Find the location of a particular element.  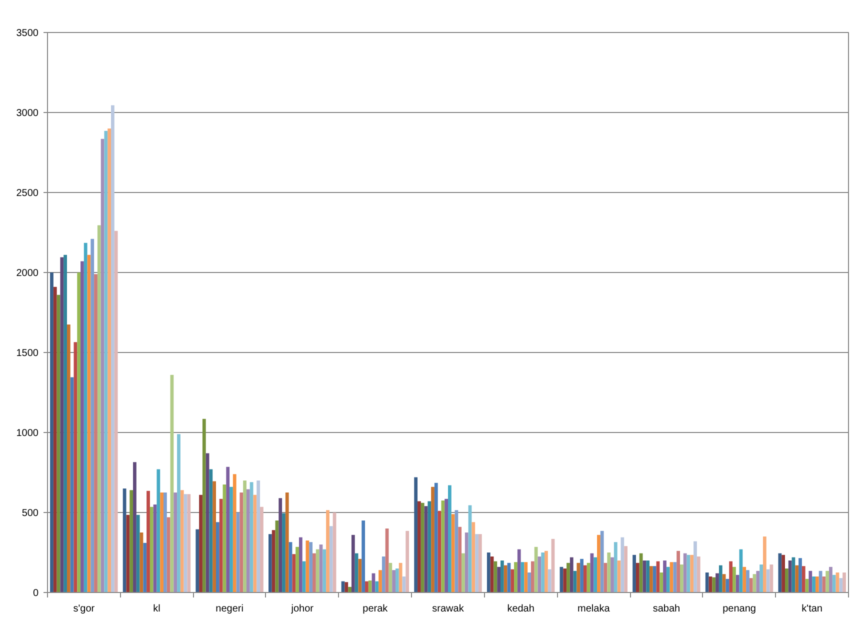

y-tick-label: 2000 is located at coordinates (27, 273).